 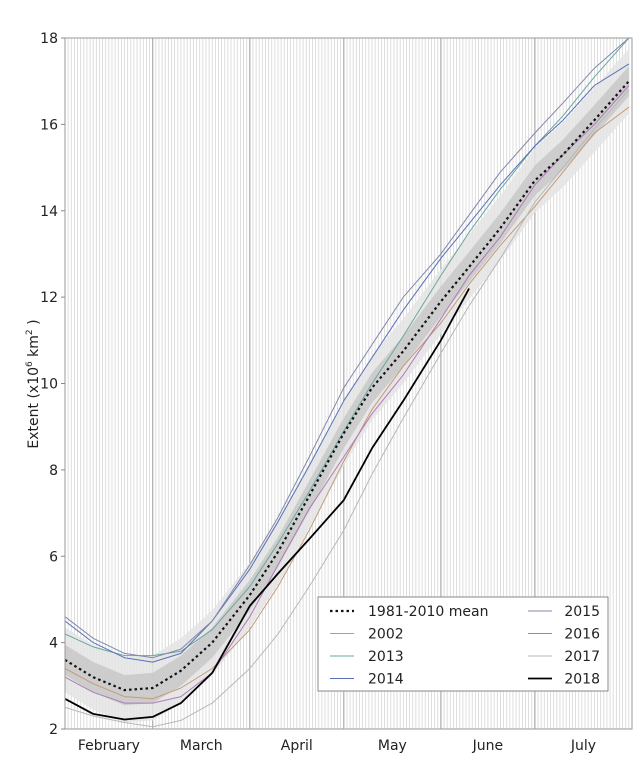 I want to click on legend-box, so click(x=463, y=644).